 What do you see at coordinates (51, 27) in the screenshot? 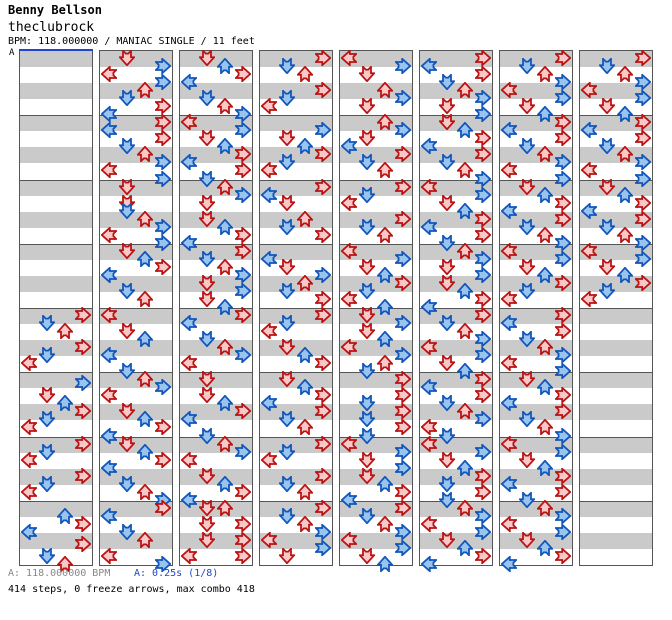
I see `song-title: theclubrock` at bounding box center [51, 27].